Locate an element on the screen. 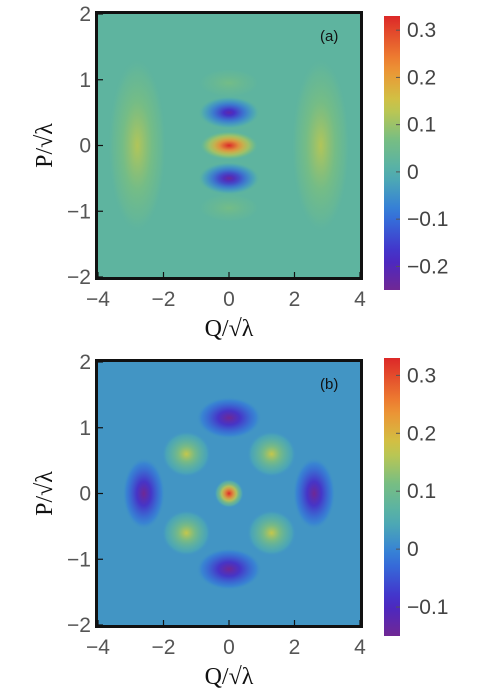 The width and height of the screenshot is (491, 694). panel-label: (b) is located at coordinates (329, 384).